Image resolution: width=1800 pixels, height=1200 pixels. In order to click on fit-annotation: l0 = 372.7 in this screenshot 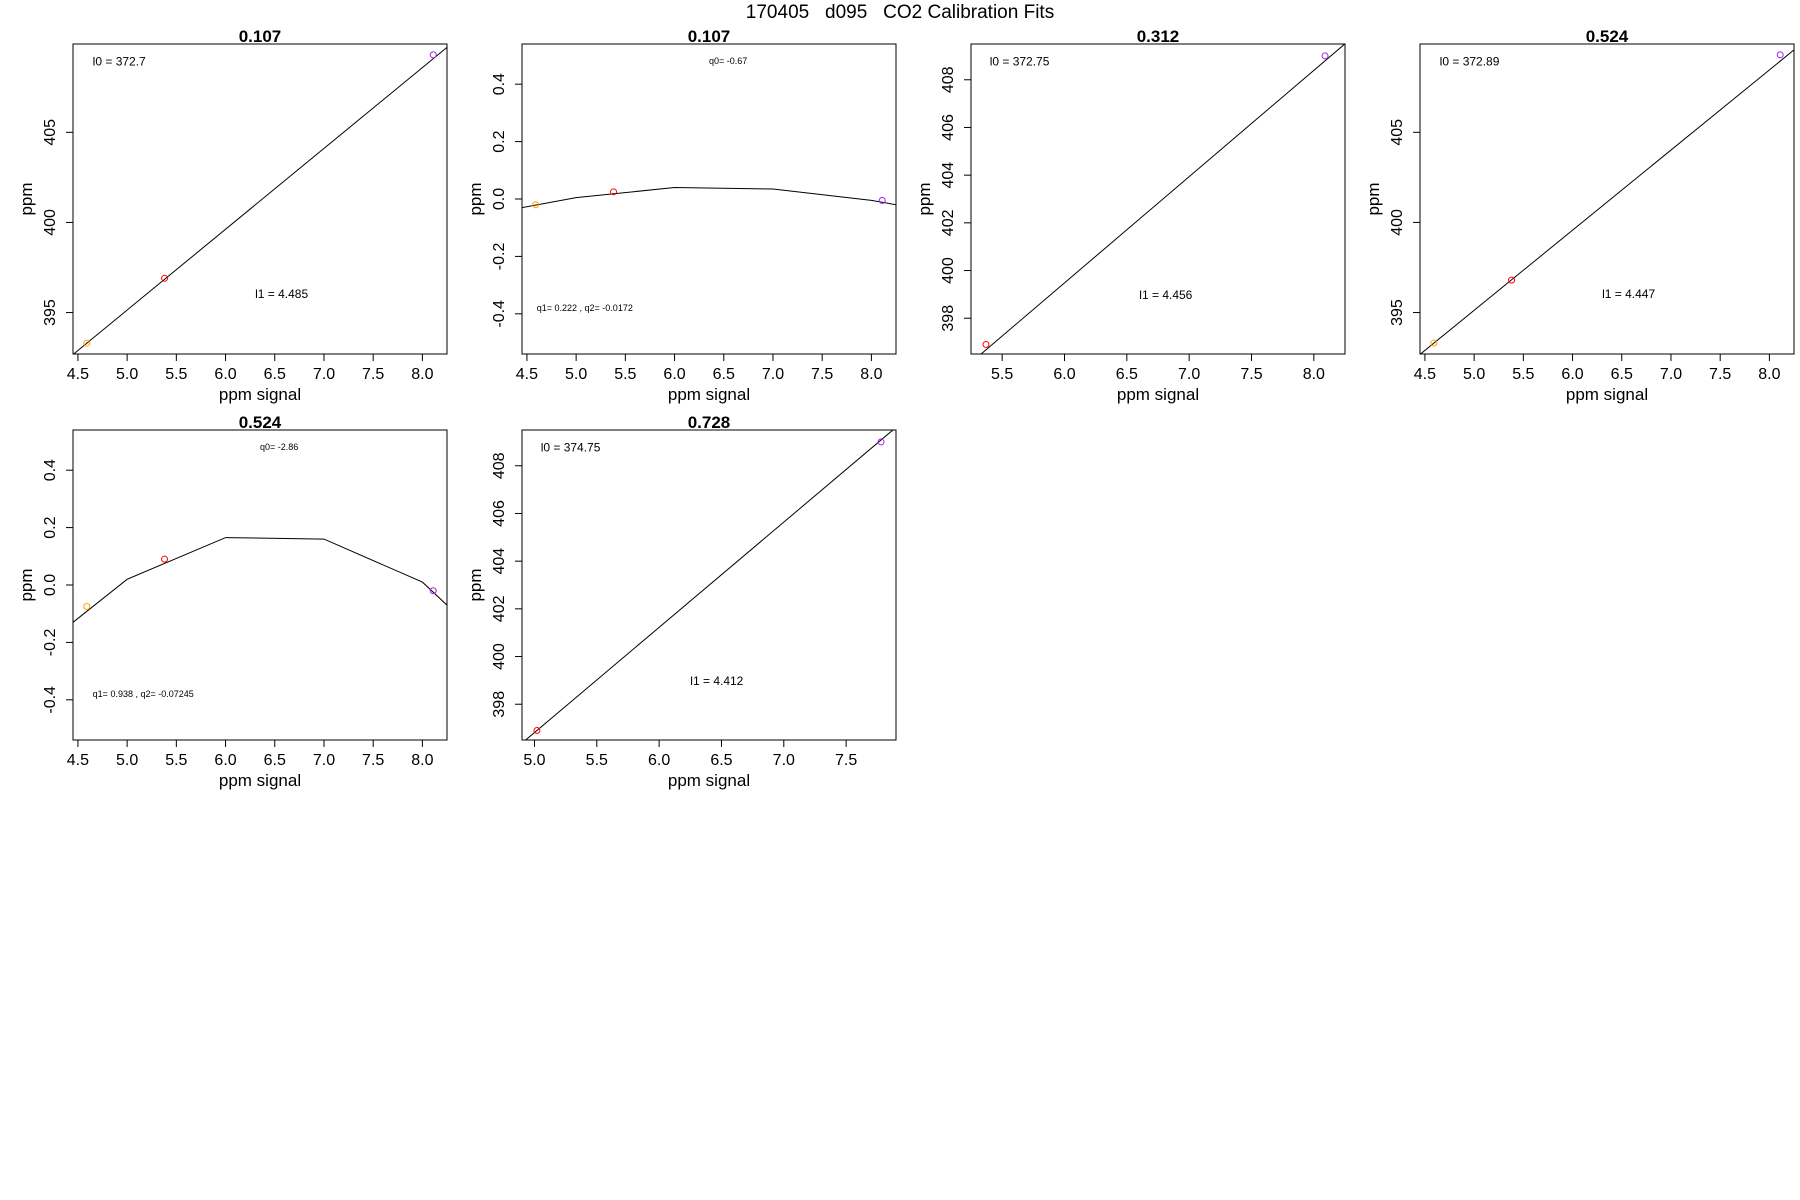, I will do `click(119, 62)`.